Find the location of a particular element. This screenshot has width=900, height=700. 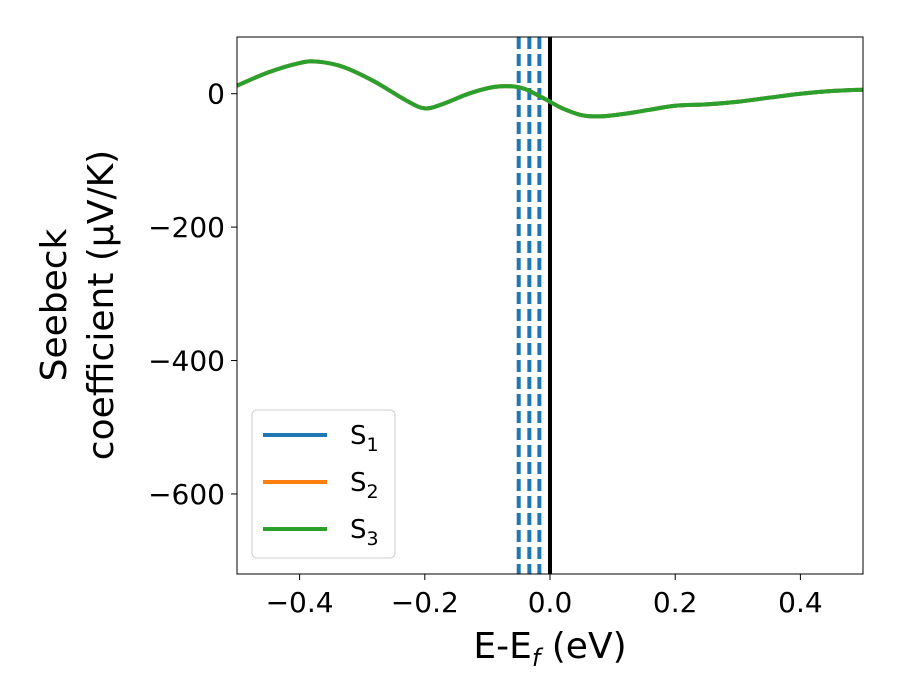

series-line-s3 is located at coordinates (550, 89).